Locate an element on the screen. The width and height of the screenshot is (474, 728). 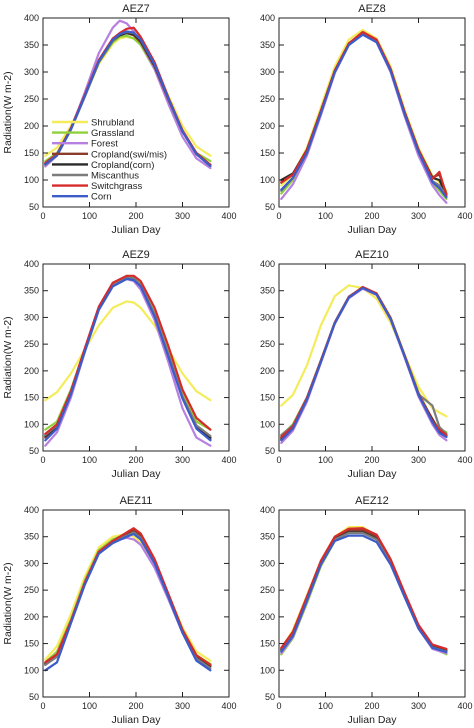
panel-title: AEZ10 is located at coordinates (372, 255).